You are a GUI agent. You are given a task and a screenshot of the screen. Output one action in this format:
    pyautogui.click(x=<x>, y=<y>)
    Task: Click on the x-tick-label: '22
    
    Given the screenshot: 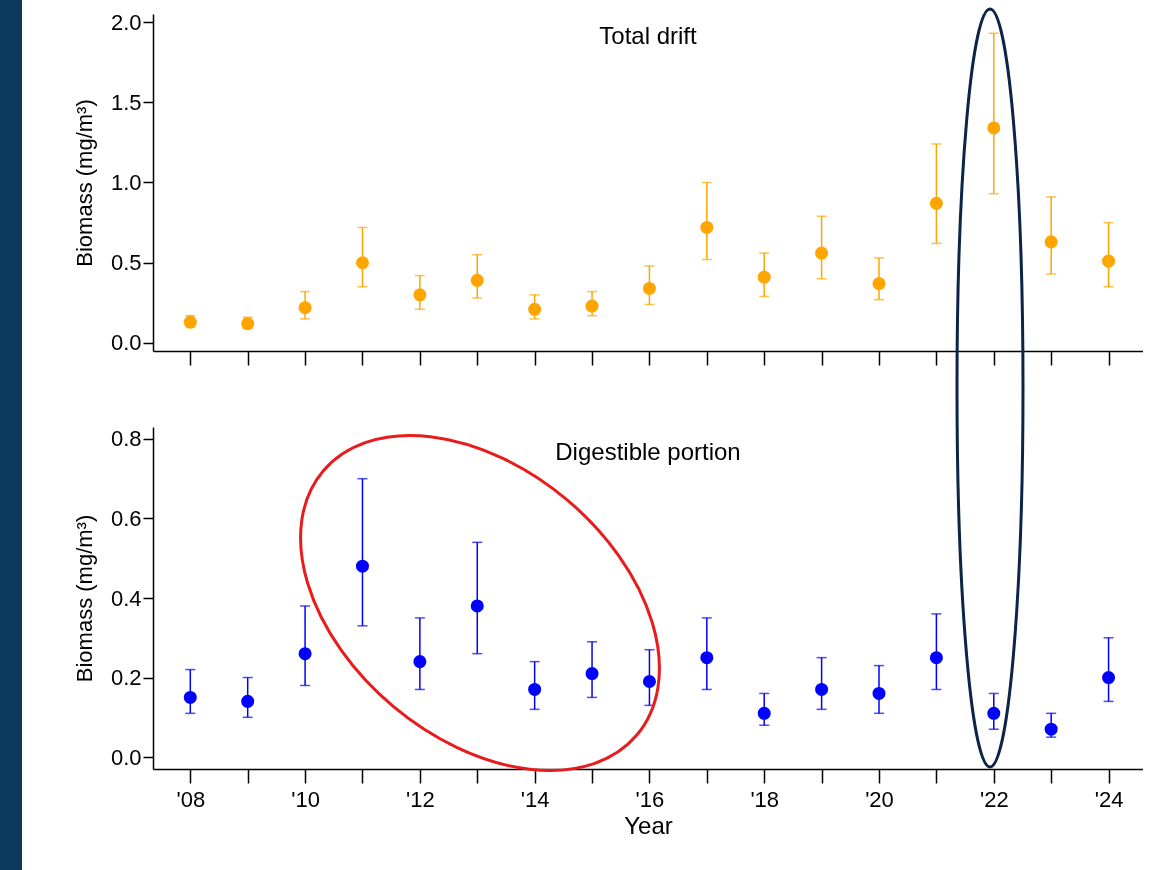 What is the action you would take?
    pyautogui.click(x=994, y=799)
    